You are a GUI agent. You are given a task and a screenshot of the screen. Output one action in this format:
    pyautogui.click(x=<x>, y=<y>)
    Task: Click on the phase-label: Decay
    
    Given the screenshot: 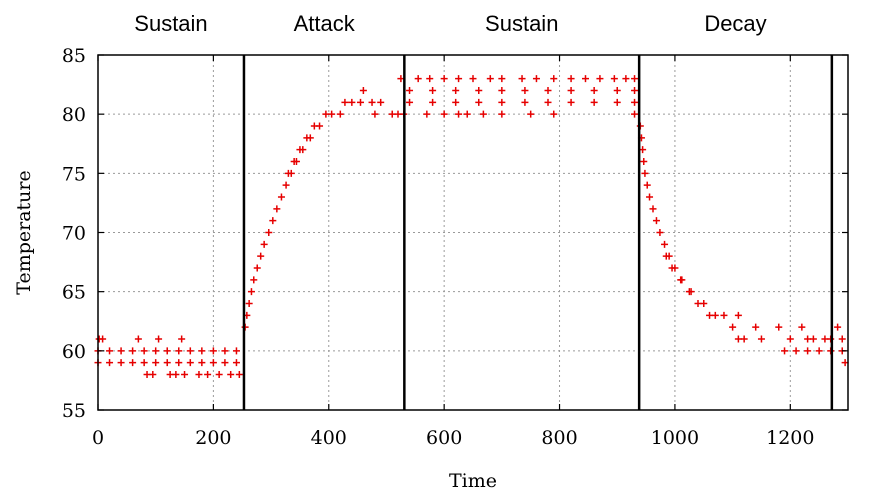 What is the action you would take?
    pyautogui.click(x=735, y=23)
    